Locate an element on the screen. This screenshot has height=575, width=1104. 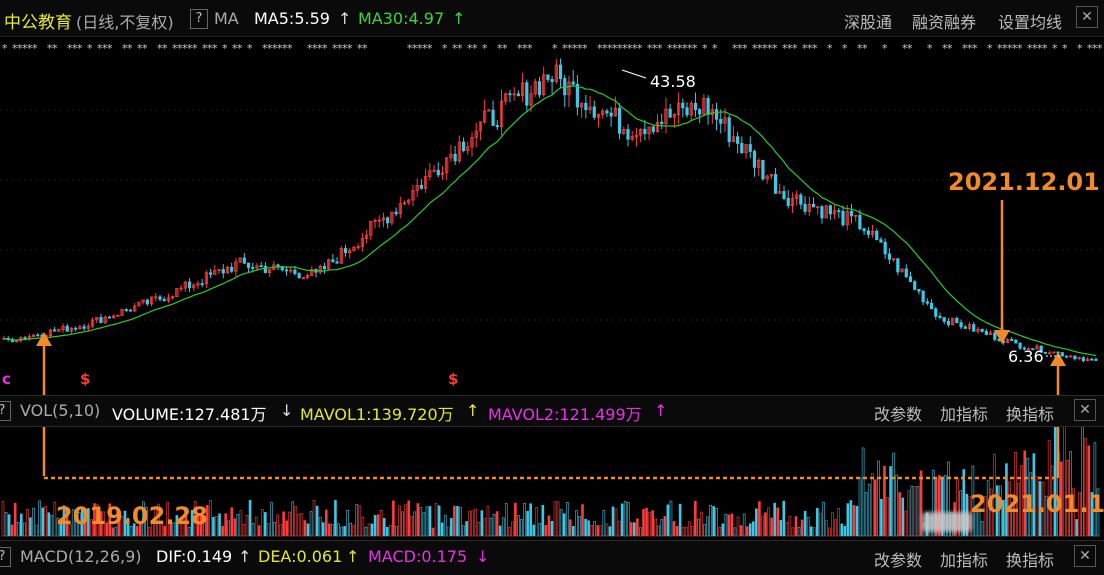
period-label: (日线,不复权) is located at coordinates (125, 22).